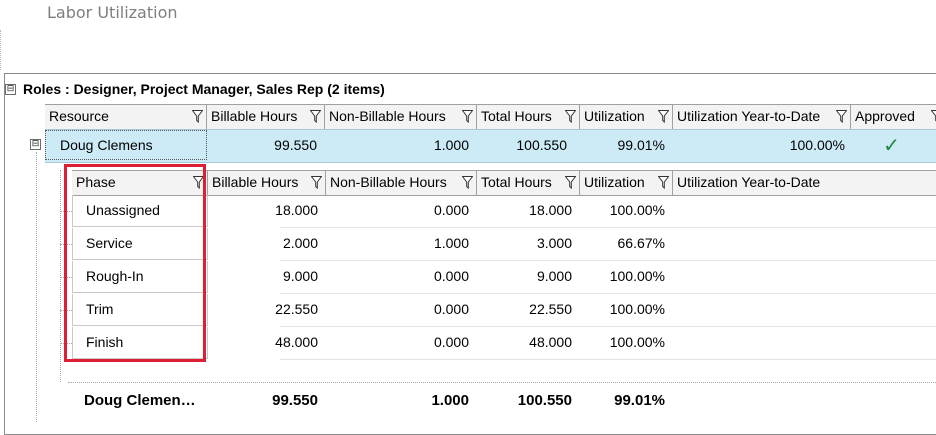  What do you see at coordinates (544, 400) in the screenshot?
I see `summary-total: 100.550` at bounding box center [544, 400].